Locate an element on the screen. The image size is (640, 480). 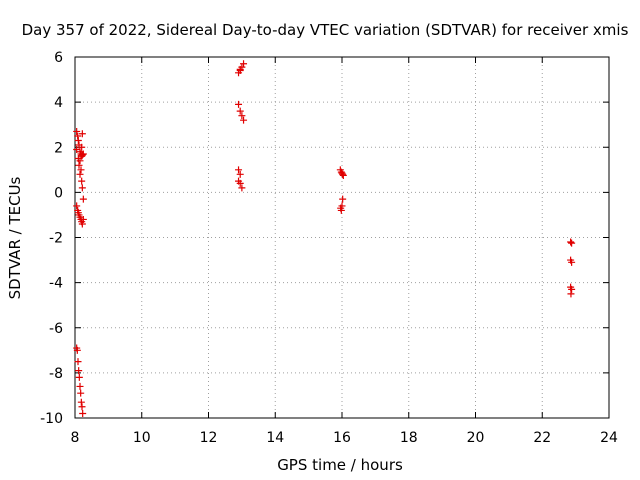
y-tick-label: -4 is located at coordinates (56, 284).